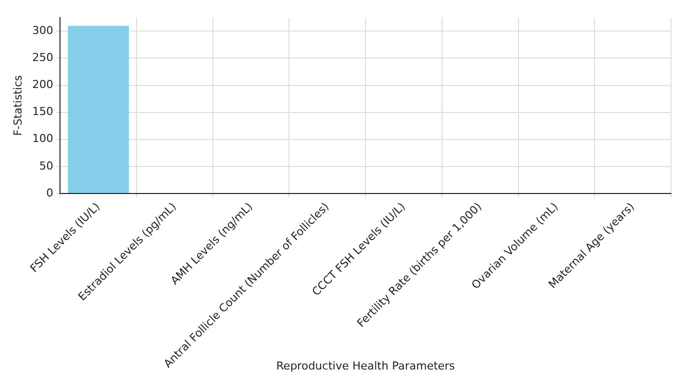 This screenshot has width=685, height=385. What do you see at coordinates (17, 105) in the screenshot?
I see `y-axis-title: F-Statistics` at bounding box center [17, 105].